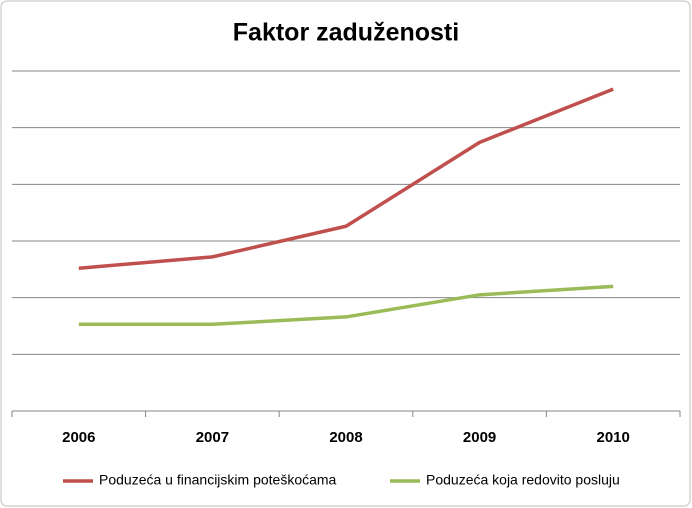  Describe the element at coordinates (346, 33) in the screenshot. I see `chart-title: Faktor zaduženosti` at that location.